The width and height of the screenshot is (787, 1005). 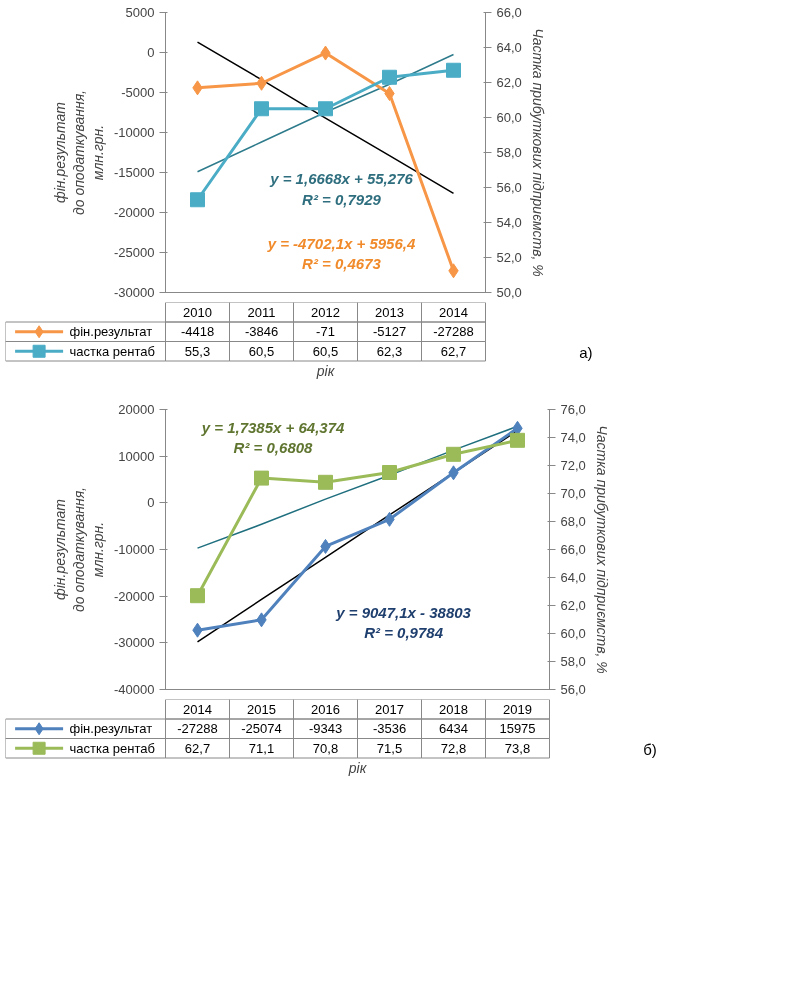 What do you see at coordinates (261, 709) in the screenshot?
I see `x-tick-label: 2015` at bounding box center [261, 709].